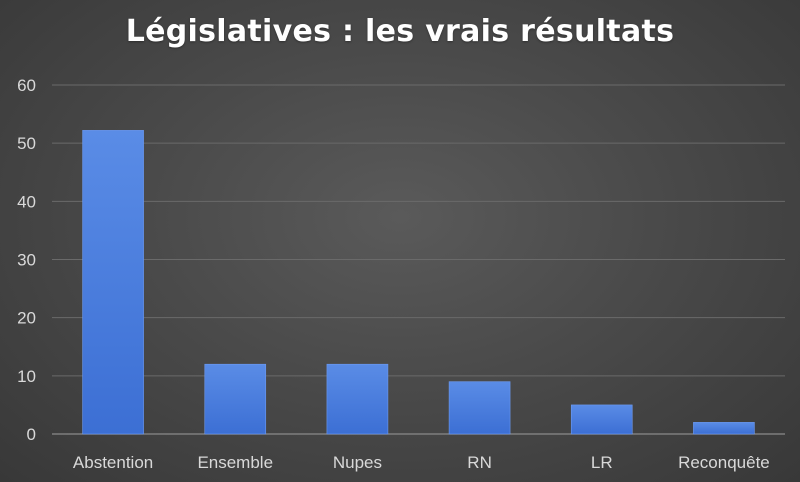  I want to click on bar-ensemble, so click(235, 399).